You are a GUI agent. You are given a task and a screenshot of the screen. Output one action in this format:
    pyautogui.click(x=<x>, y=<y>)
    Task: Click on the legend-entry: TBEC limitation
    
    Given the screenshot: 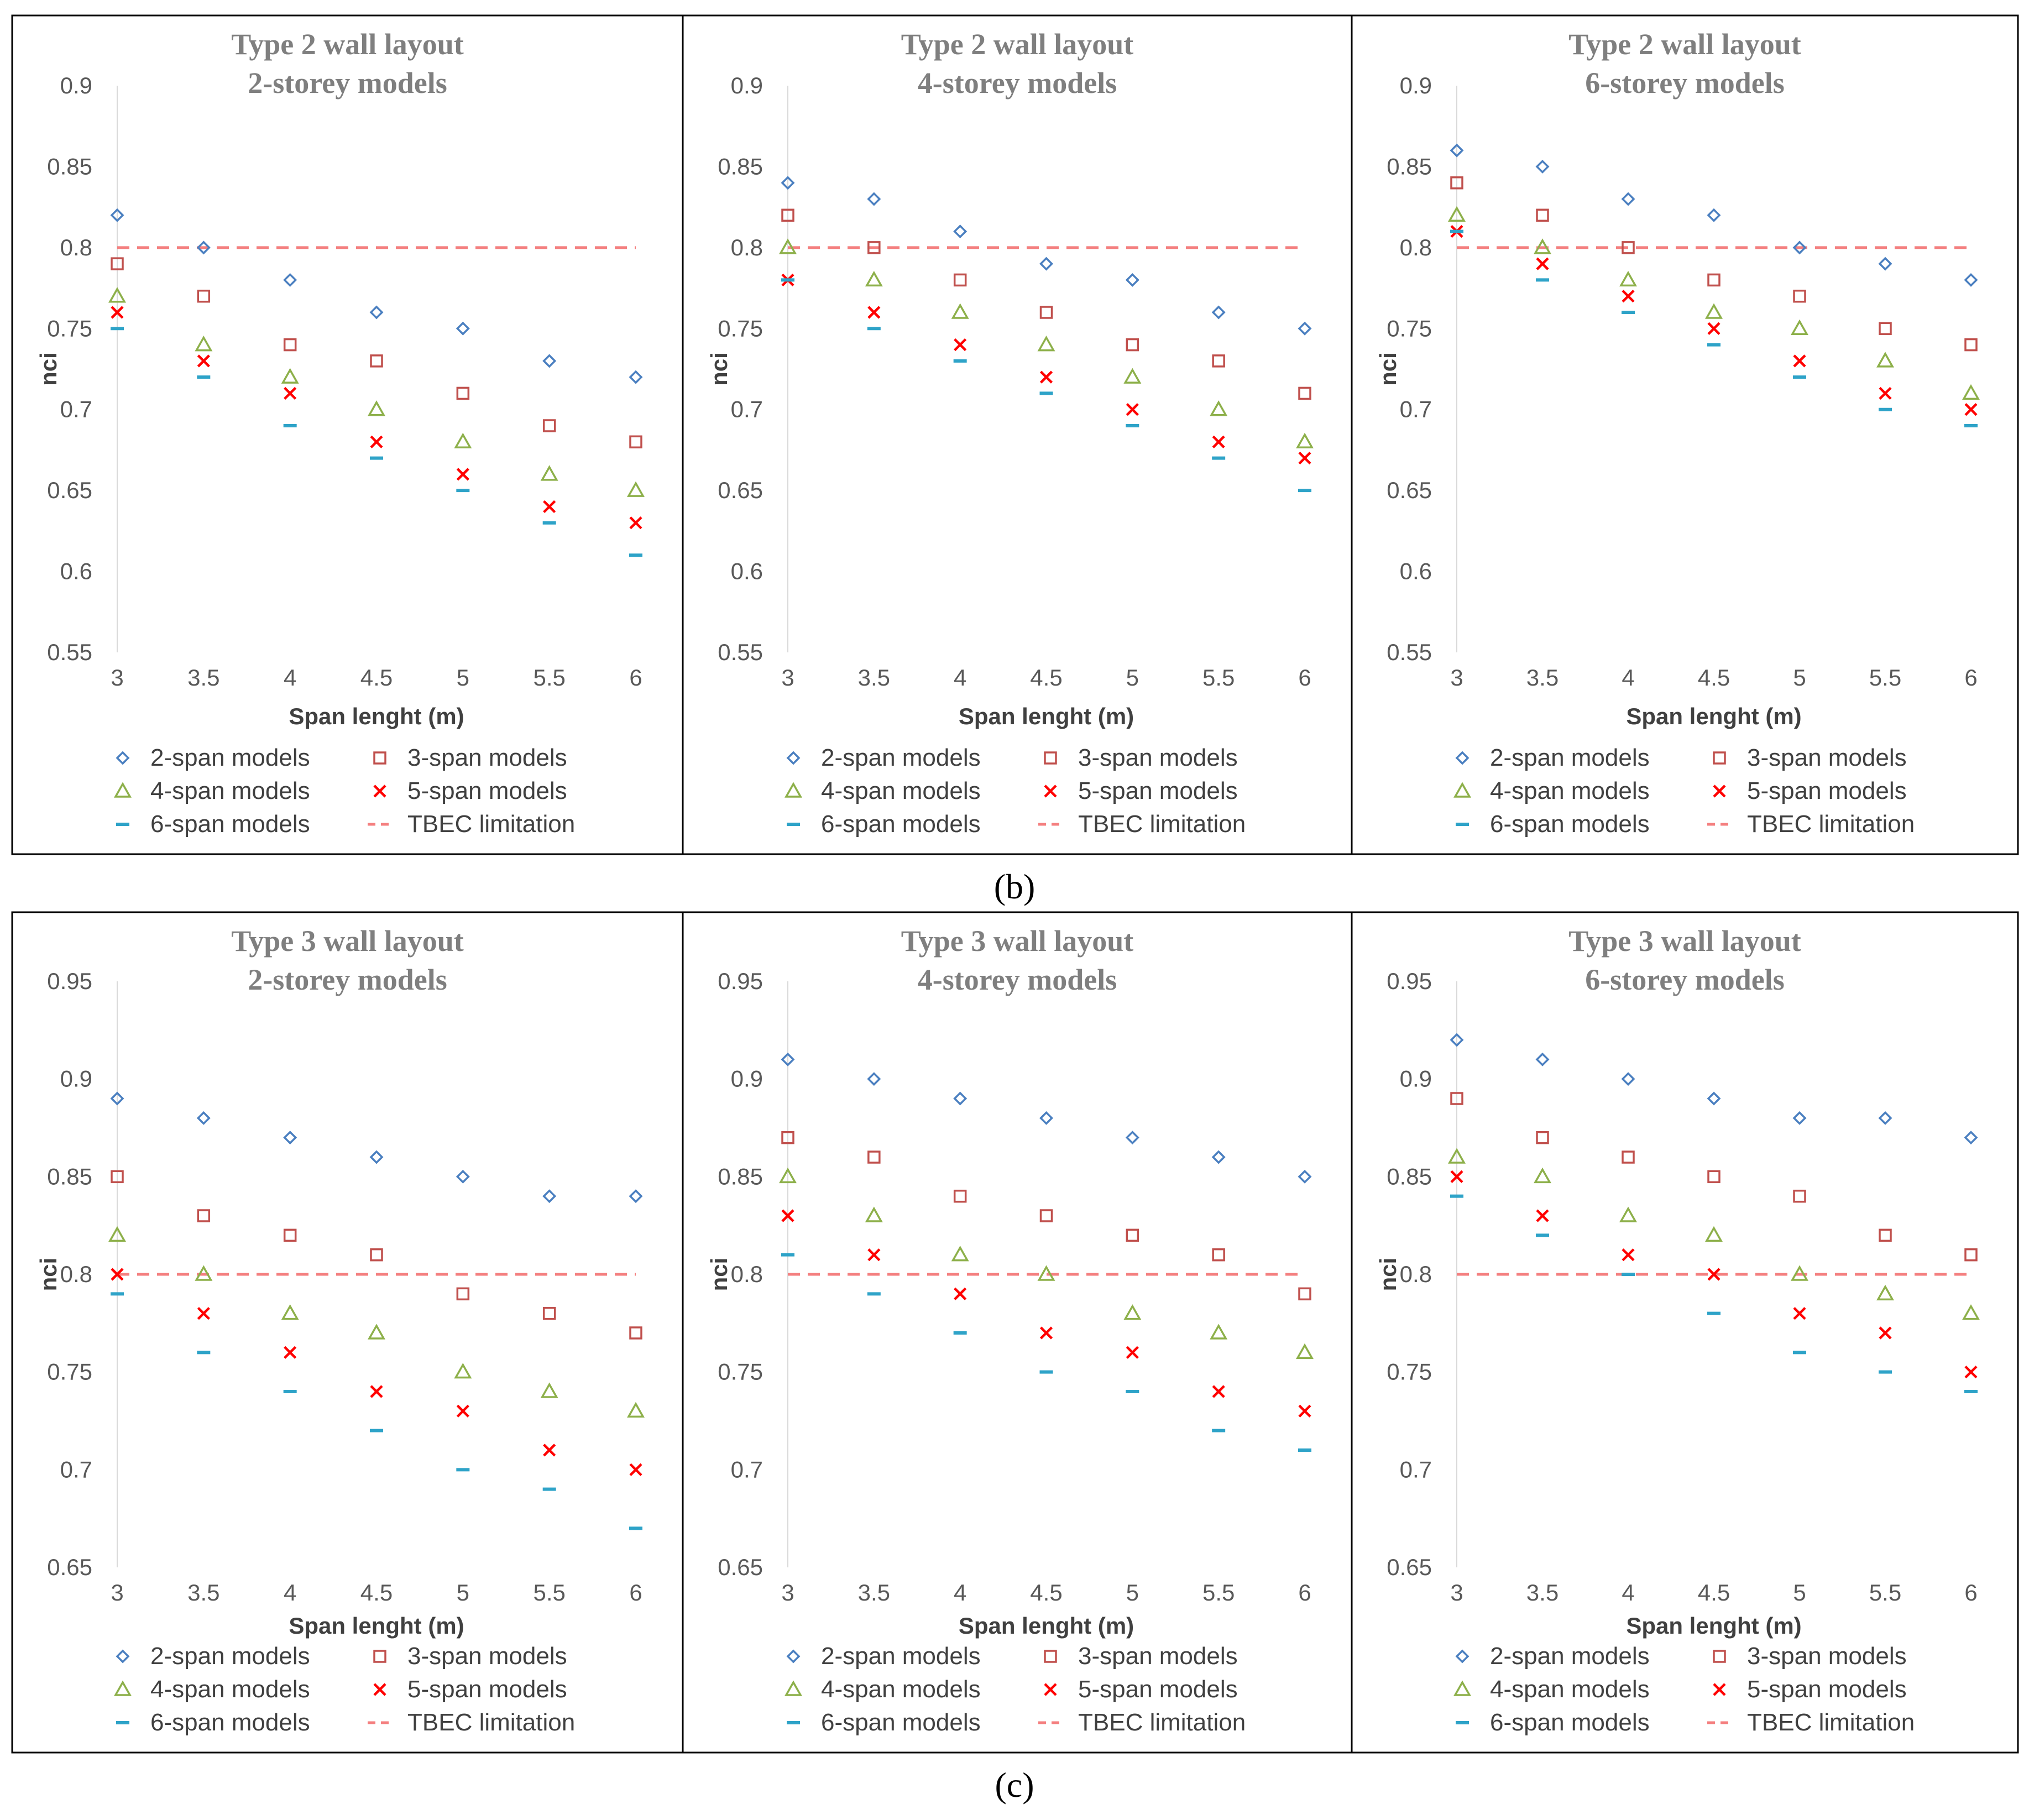 What is the action you would take?
    pyautogui.click(x=471, y=1722)
    